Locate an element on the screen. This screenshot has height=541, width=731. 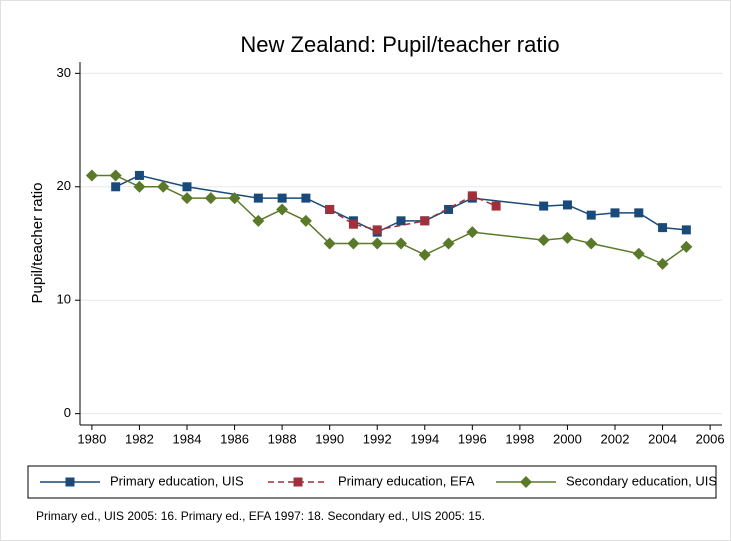
legend-label: Primary education, EFA is located at coordinates (406, 480).